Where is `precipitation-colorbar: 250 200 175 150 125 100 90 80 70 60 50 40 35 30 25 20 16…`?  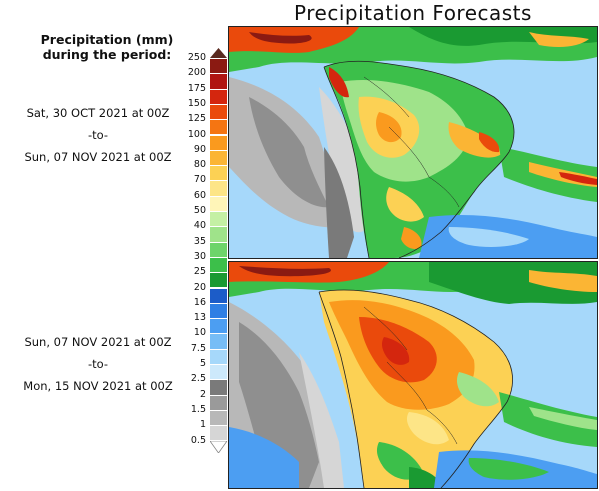
precipitation-colorbar: 250 200 175 150 125 100 90 80 70 60 50 40 35 30 25 20 16… is located at coordinates (206, 261).